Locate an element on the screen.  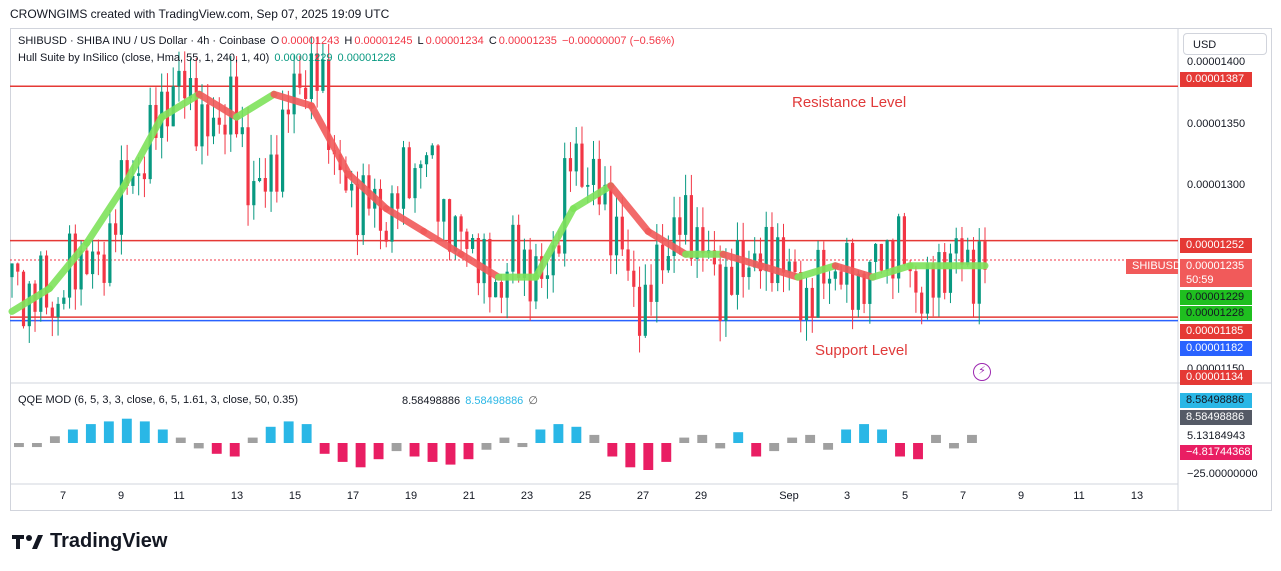
open-value: 0.00001243 is located at coordinates (310, 41).